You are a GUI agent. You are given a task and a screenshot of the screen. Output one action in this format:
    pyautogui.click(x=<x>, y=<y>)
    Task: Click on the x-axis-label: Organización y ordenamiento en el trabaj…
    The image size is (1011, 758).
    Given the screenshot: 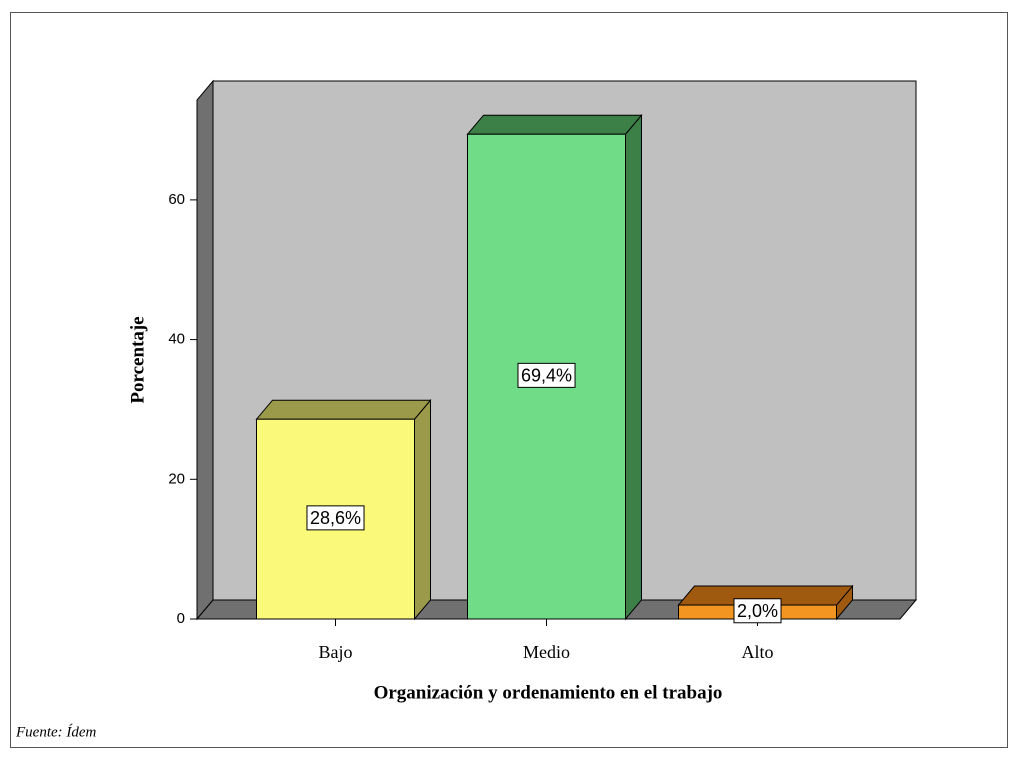 What is the action you would take?
    pyautogui.click(x=548, y=692)
    